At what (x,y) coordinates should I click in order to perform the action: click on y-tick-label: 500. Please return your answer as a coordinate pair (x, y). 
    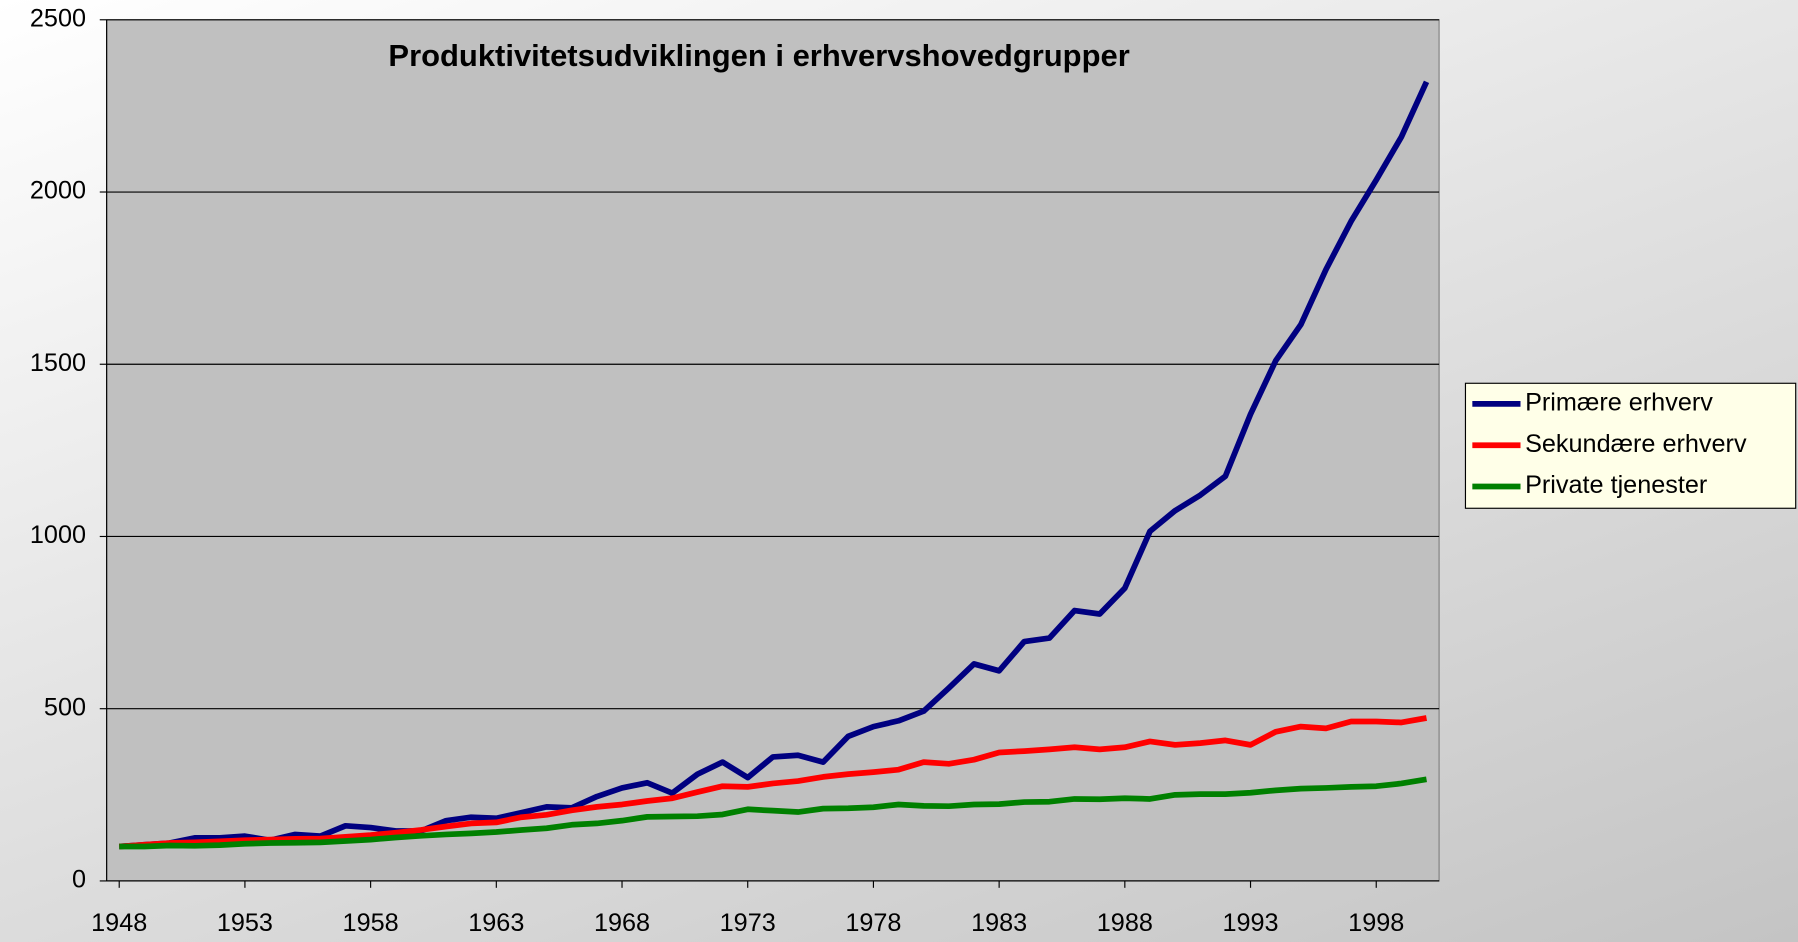
    Looking at the image, I should click on (65, 707).